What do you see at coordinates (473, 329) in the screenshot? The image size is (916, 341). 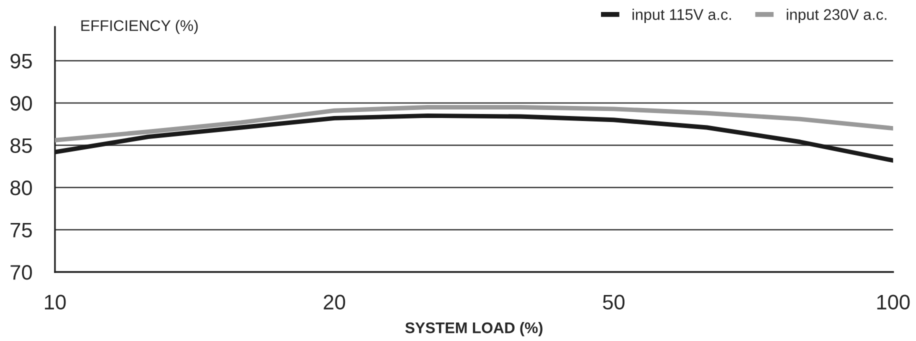 I see `x-axis-title: SYSTEM LOAD (%)` at bounding box center [473, 329].